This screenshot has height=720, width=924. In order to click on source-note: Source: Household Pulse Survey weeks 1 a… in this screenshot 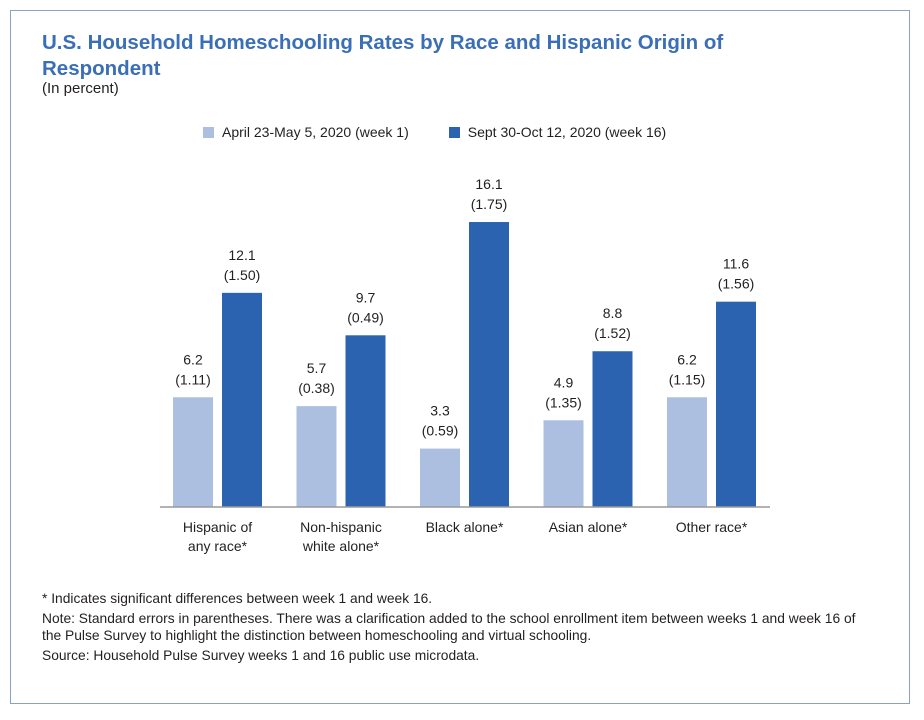, I will do `click(261, 655)`.